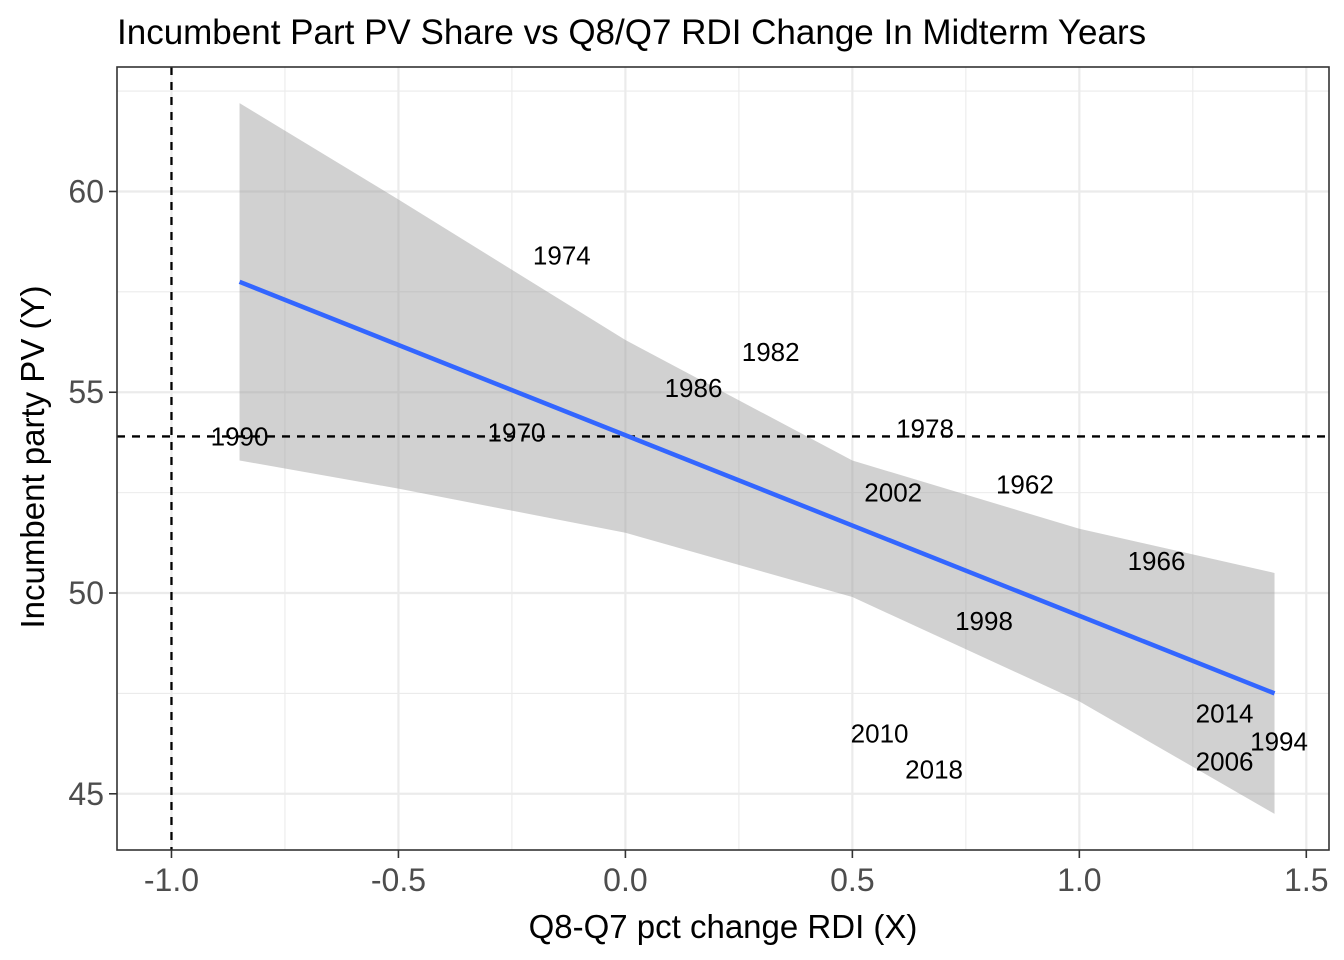 Image resolution: width=1344 pixels, height=960 pixels. What do you see at coordinates (1306, 880) in the screenshot?
I see `x-tick-label: 1.5` at bounding box center [1306, 880].